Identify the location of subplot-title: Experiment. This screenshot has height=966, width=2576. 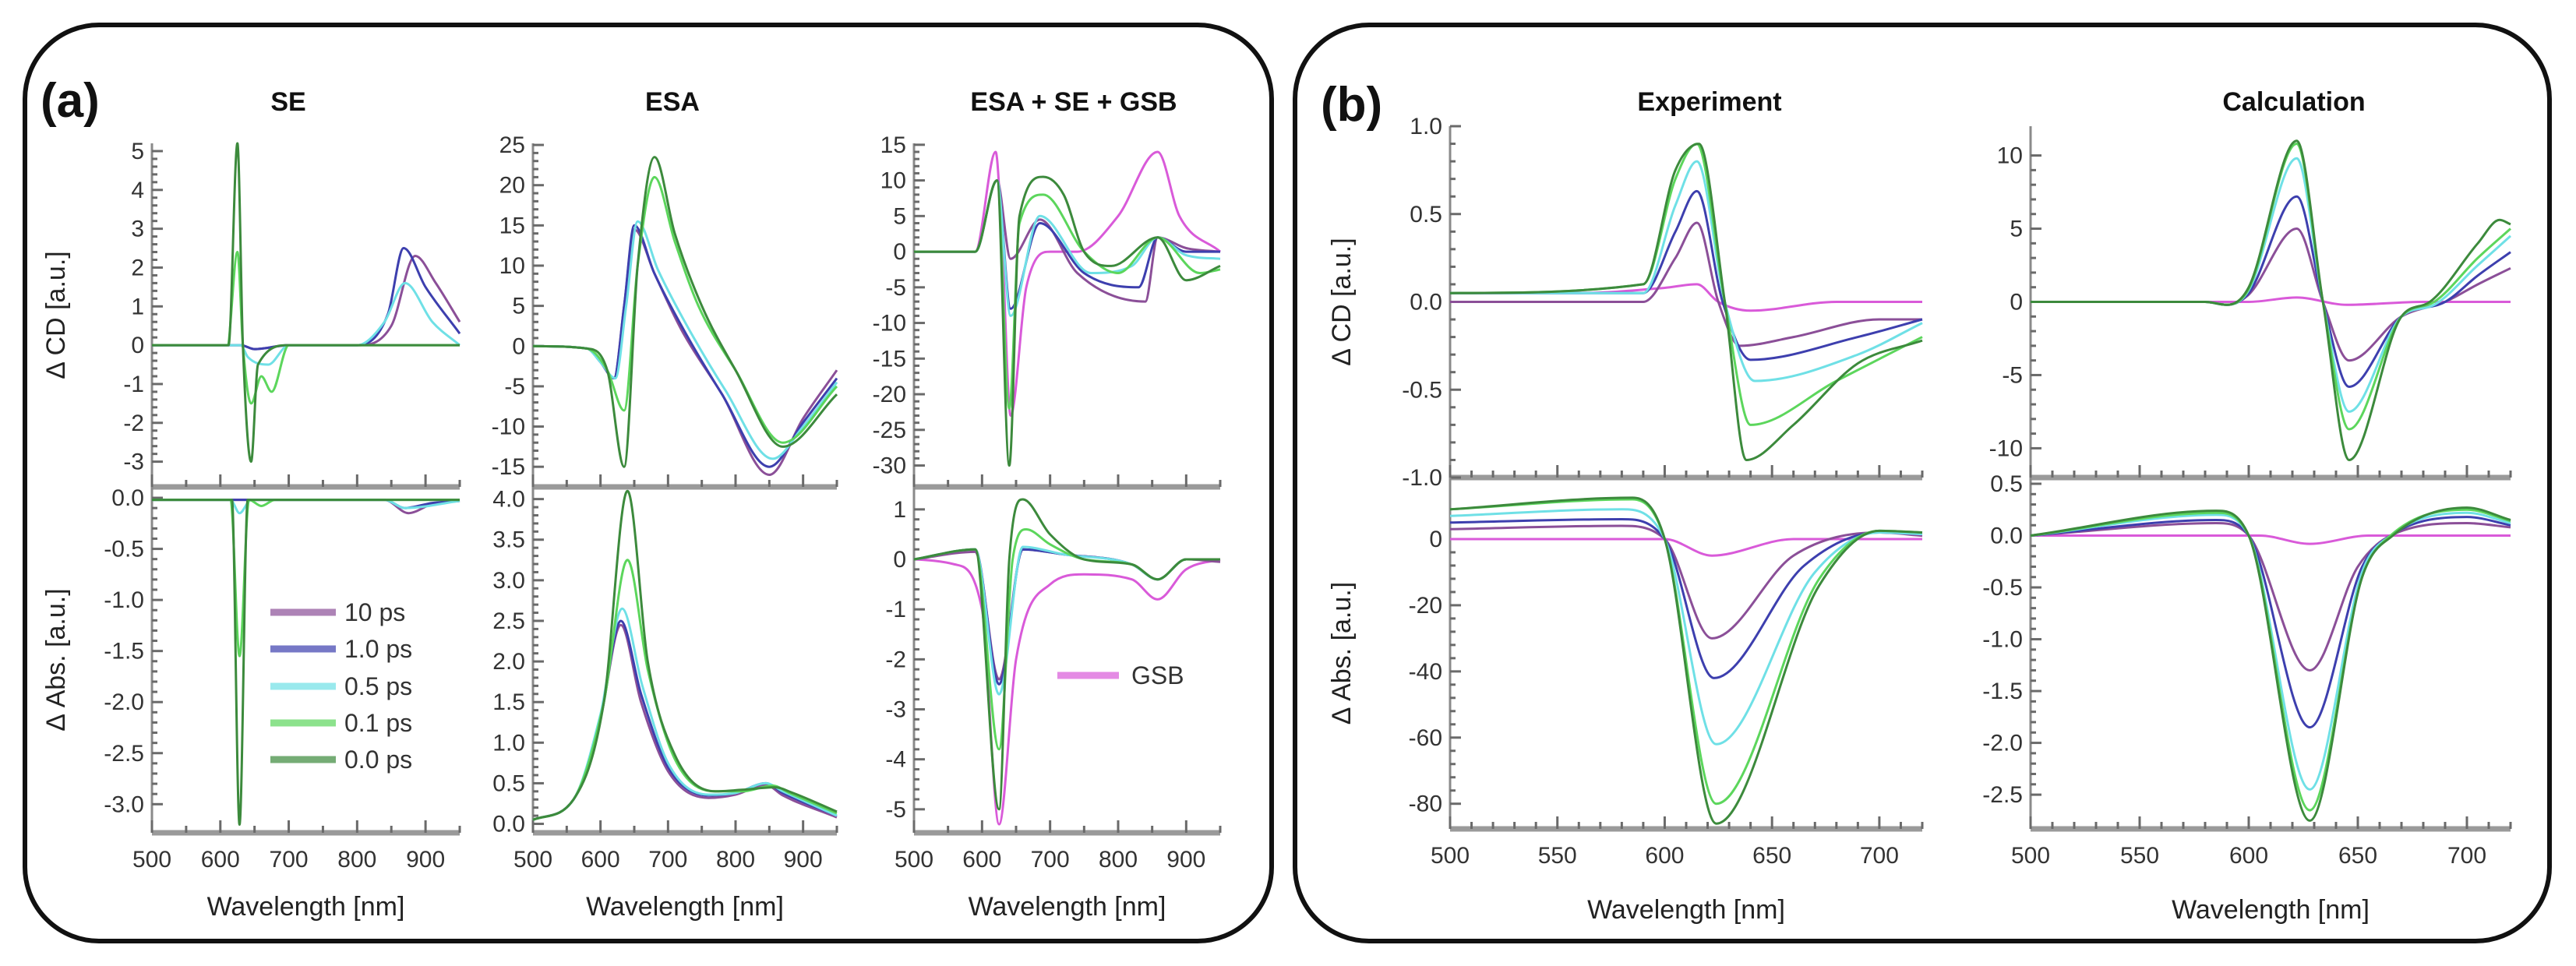
(1709, 102).